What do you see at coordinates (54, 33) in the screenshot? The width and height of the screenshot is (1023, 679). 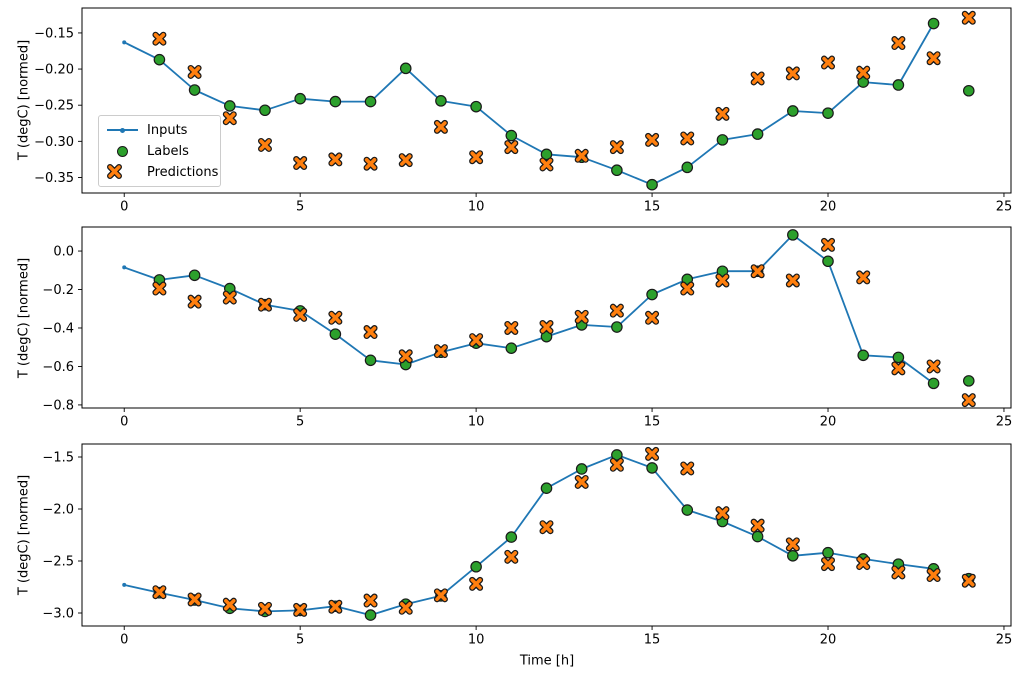 I see `y-tick-label: −0.15` at bounding box center [54, 33].